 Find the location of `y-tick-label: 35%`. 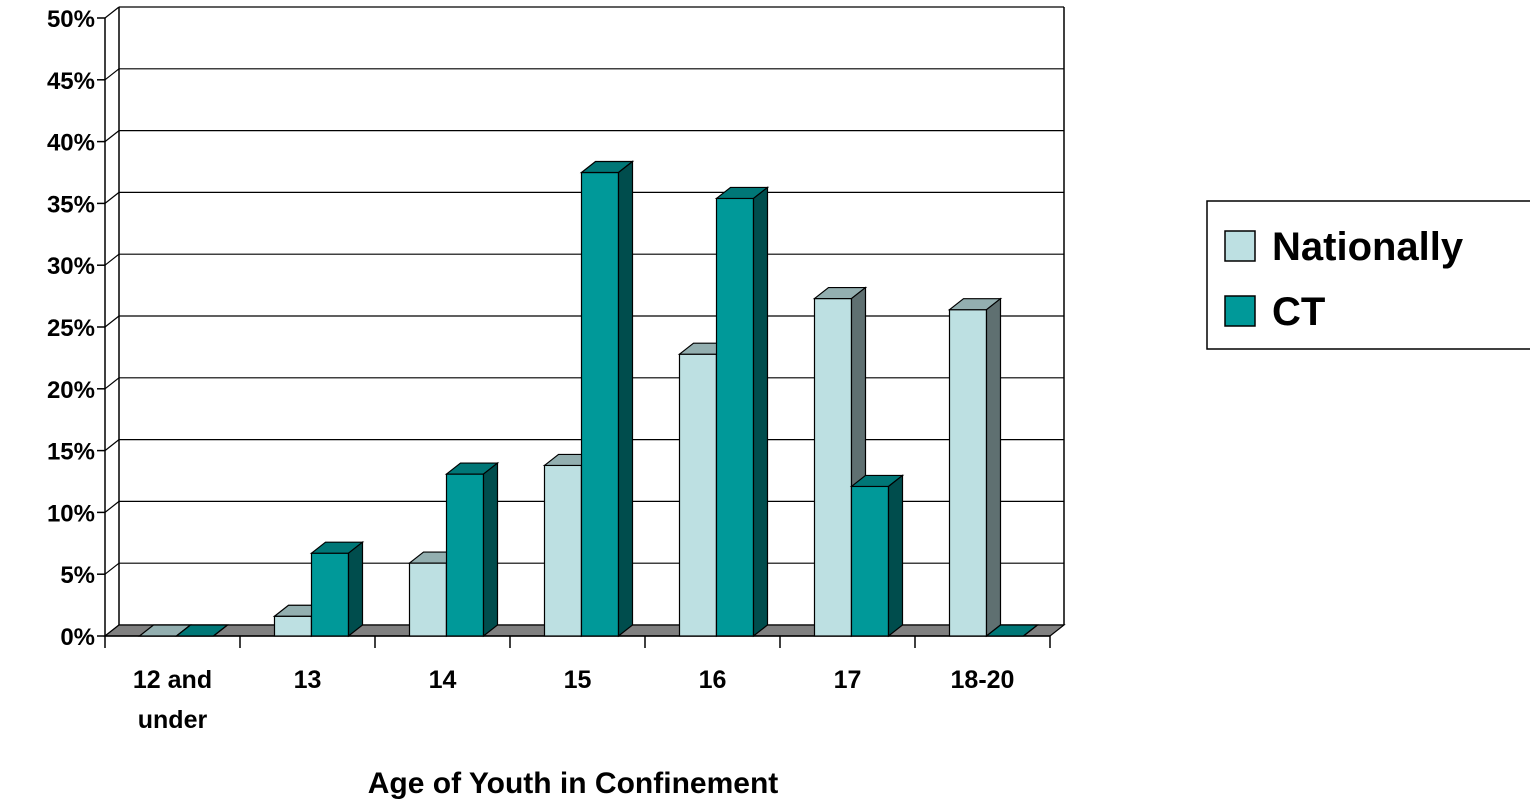

y-tick-label: 35% is located at coordinates (71, 204).